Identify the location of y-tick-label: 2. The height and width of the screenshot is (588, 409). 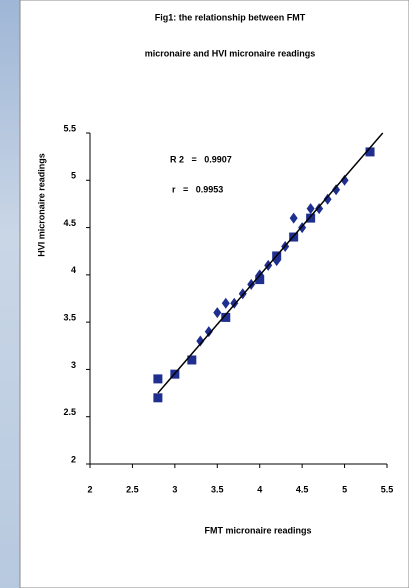
(73, 459).